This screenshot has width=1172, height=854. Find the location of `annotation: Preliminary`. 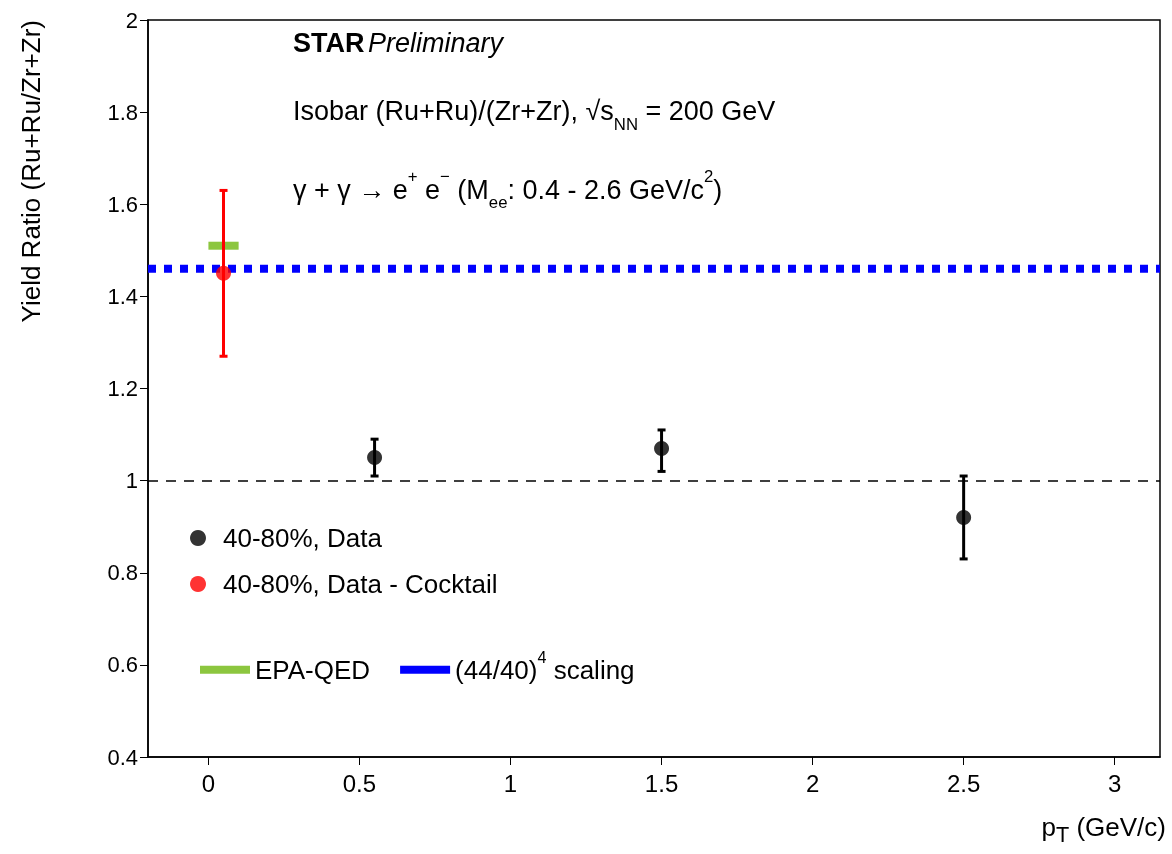

annotation: Preliminary is located at coordinates (436, 43).